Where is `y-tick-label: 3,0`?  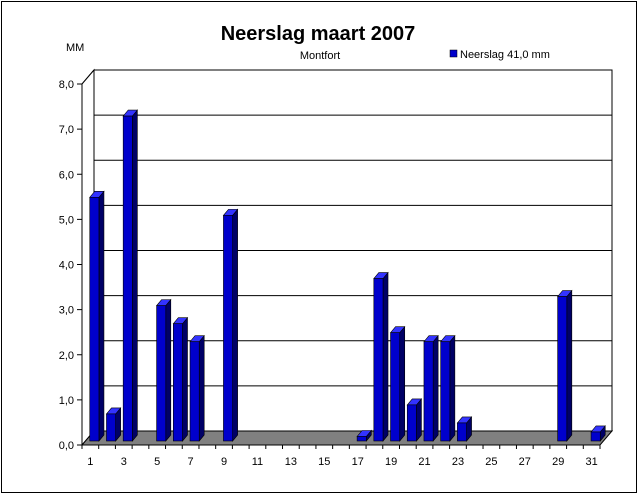
y-tick-label: 3,0 is located at coordinates (66, 311).